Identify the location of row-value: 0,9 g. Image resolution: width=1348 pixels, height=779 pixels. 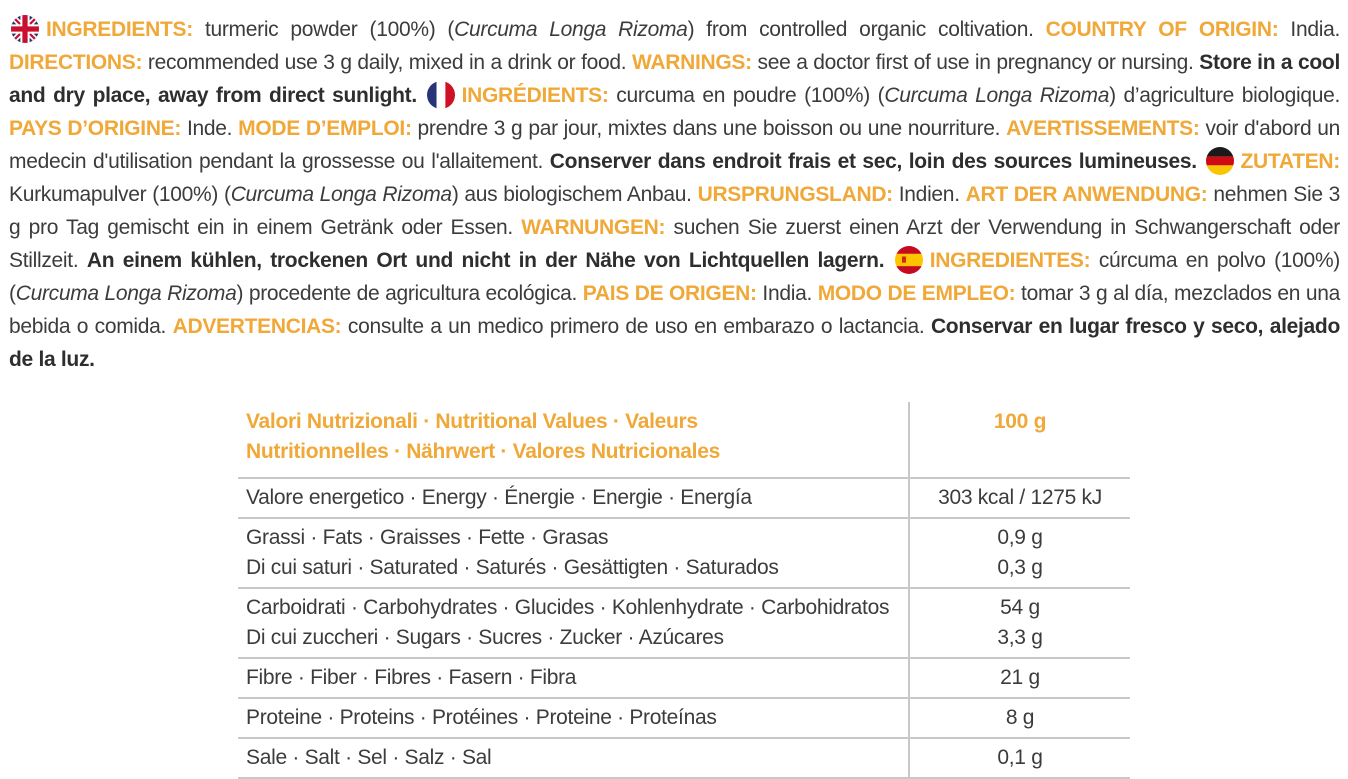
(1020, 537).